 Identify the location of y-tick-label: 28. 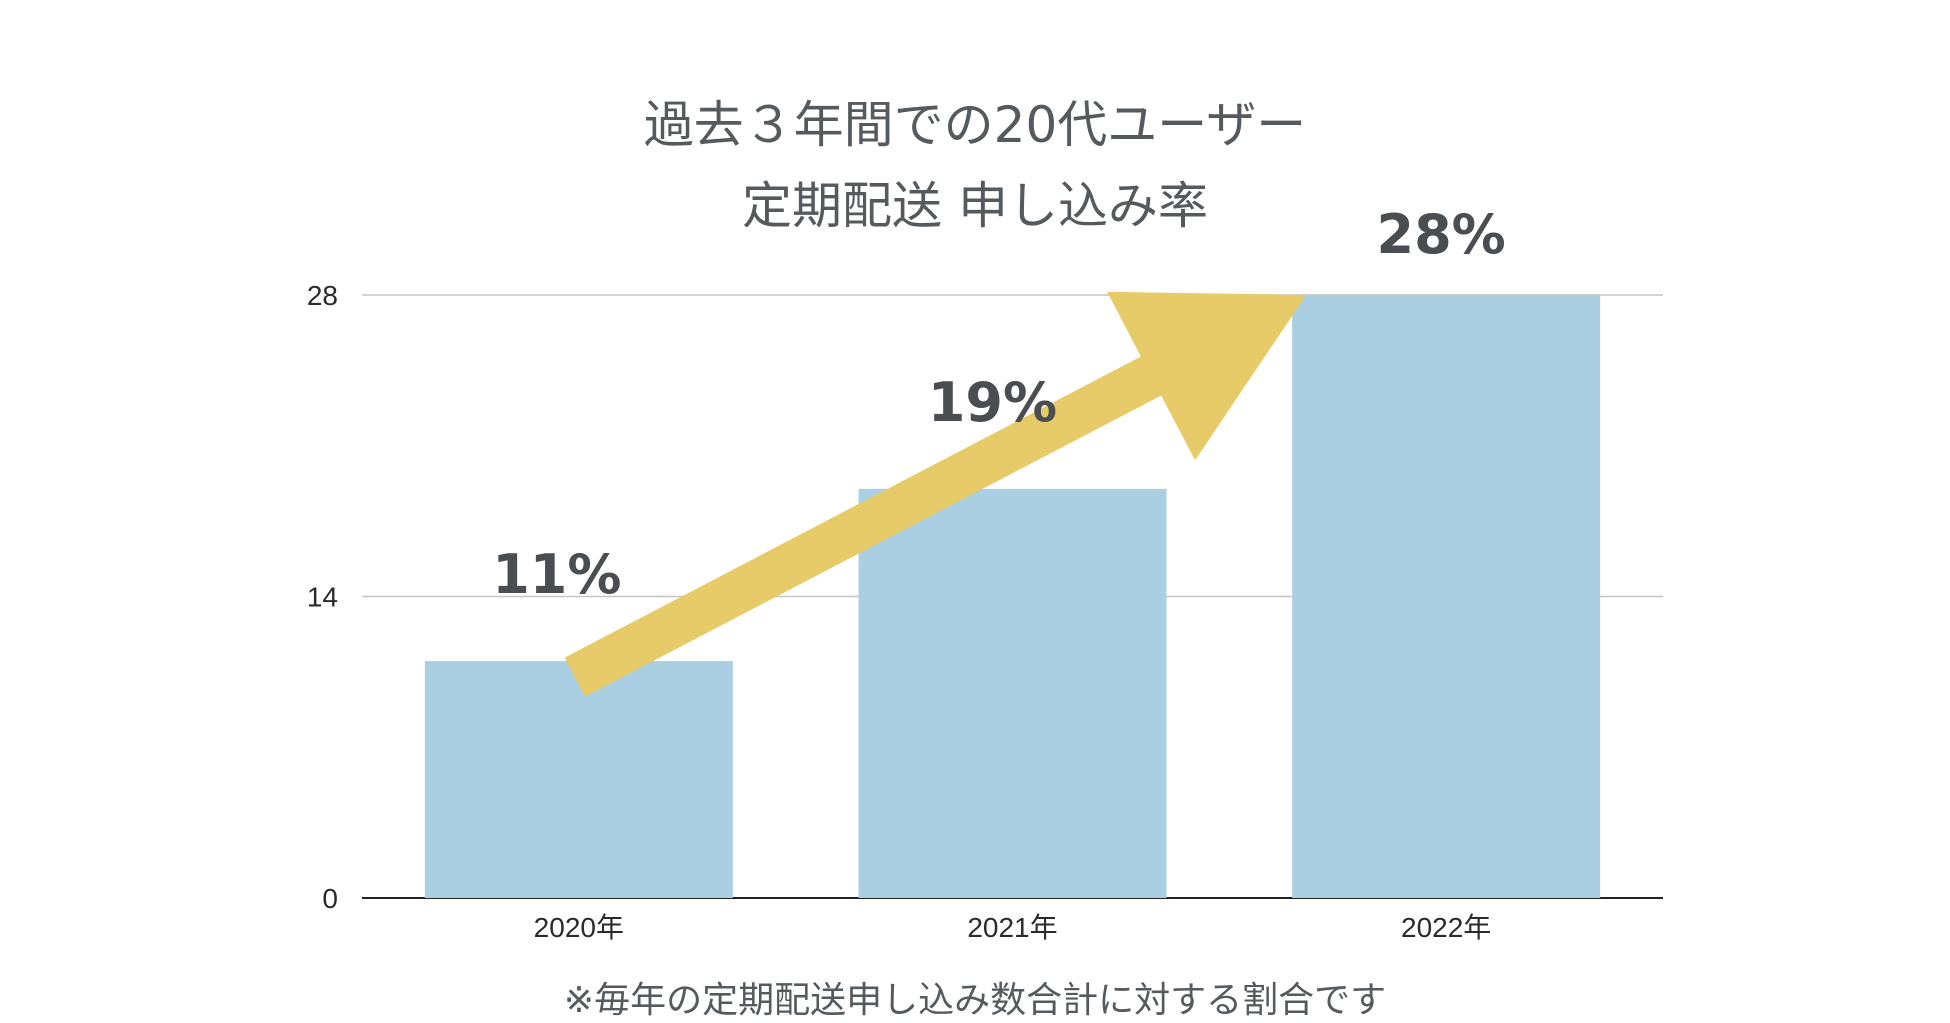
(322, 295).